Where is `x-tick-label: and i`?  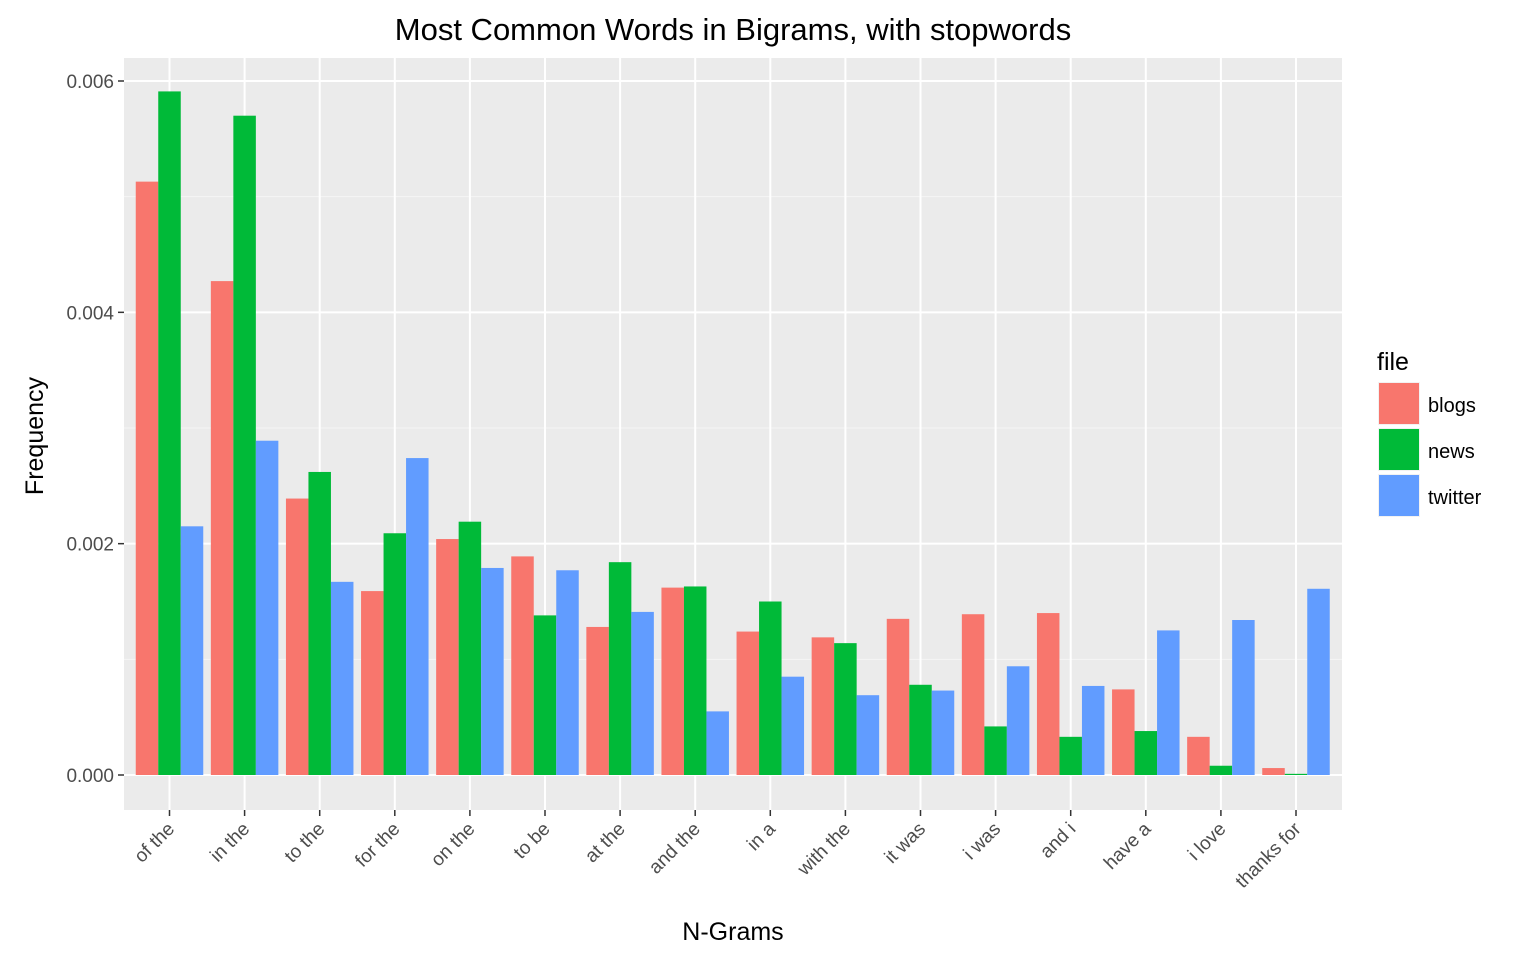 x-tick-label: and i is located at coordinates (1058, 841).